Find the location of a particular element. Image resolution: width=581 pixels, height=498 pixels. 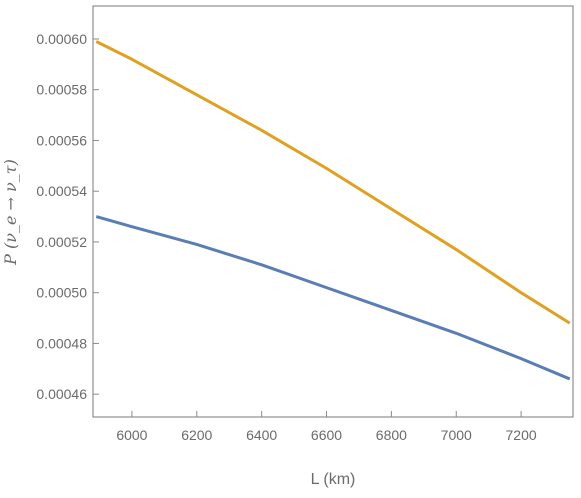

x-tick-label: 6000 is located at coordinates (131, 435).